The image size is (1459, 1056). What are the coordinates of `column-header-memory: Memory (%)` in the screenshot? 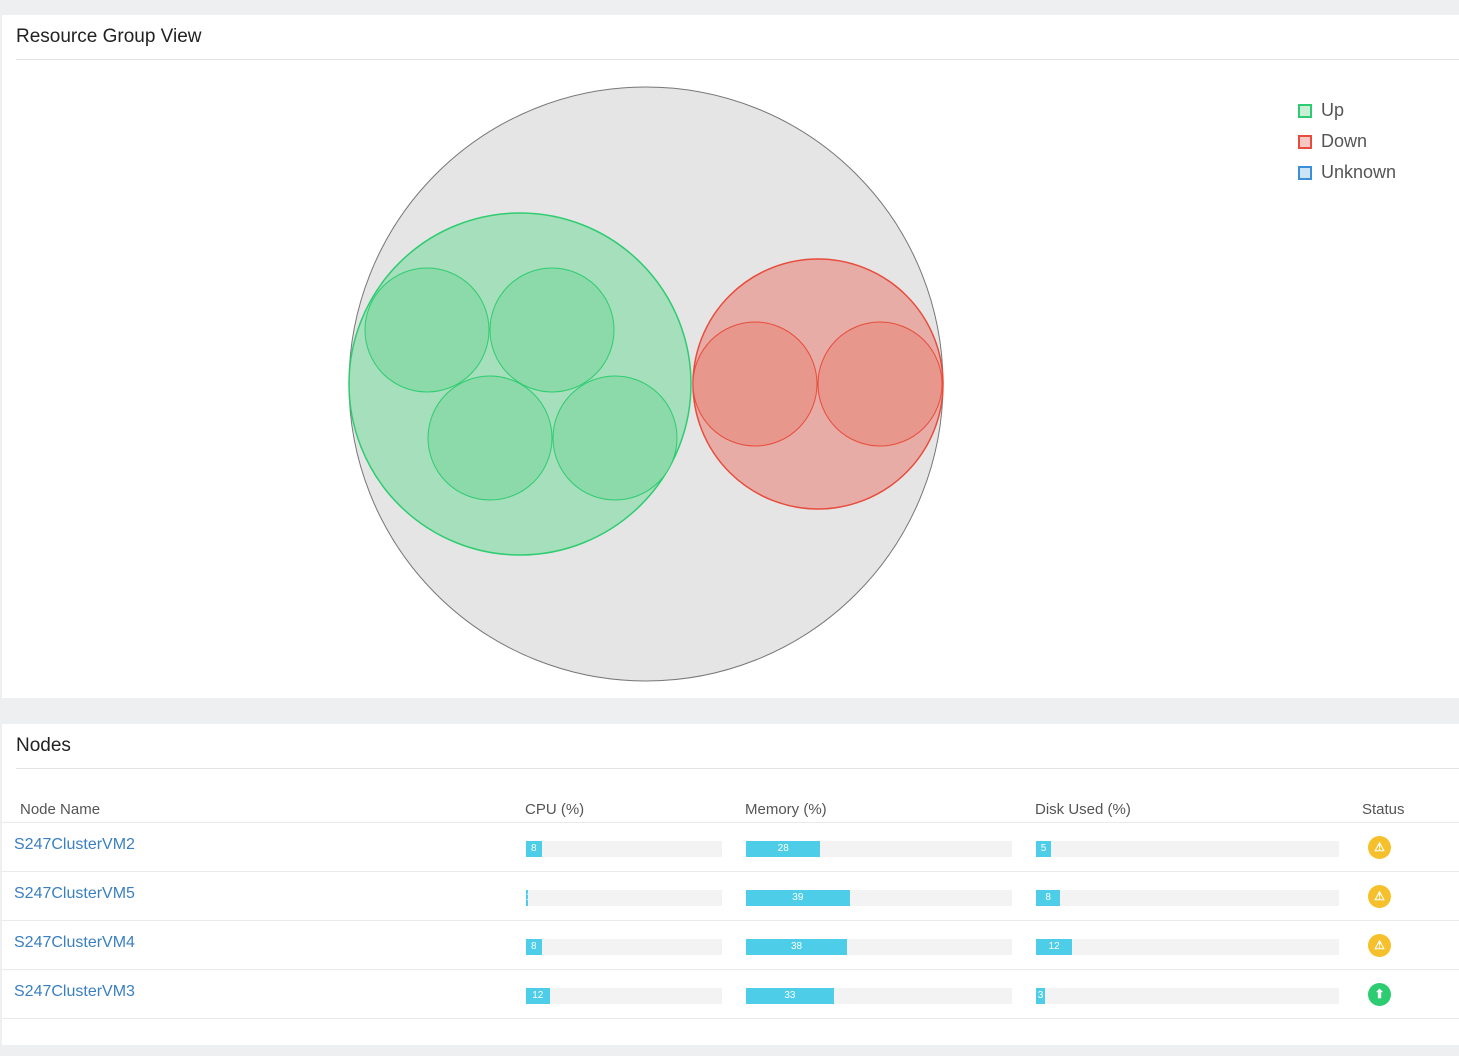 It's located at (786, 809).